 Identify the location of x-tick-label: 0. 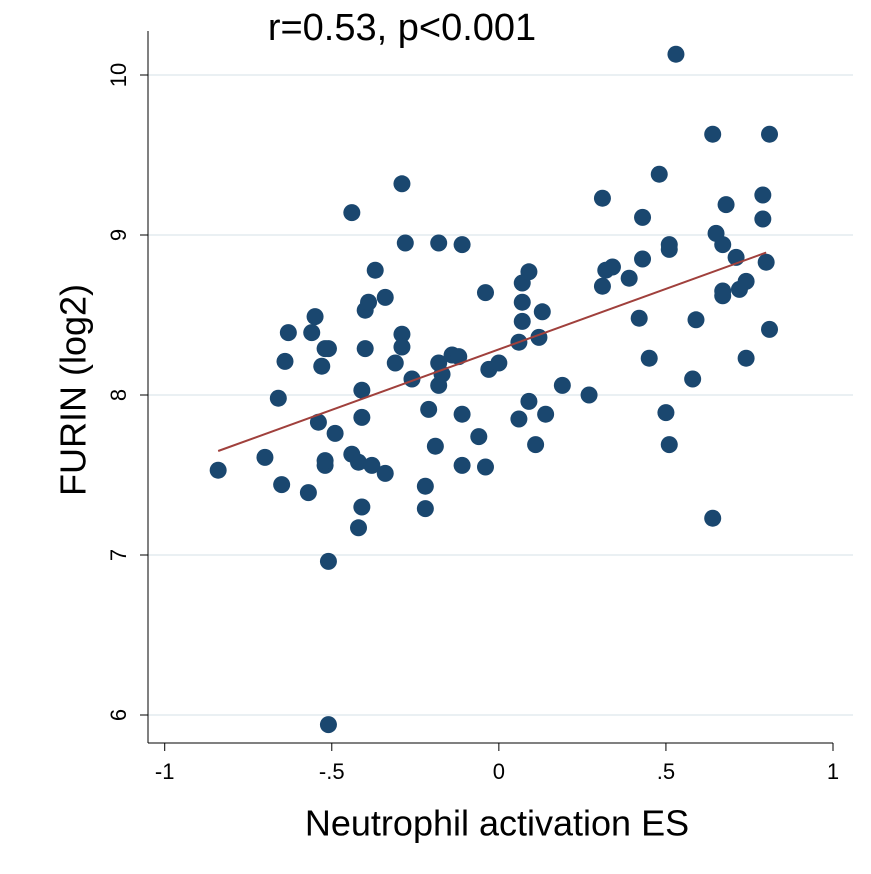
(499, 771).